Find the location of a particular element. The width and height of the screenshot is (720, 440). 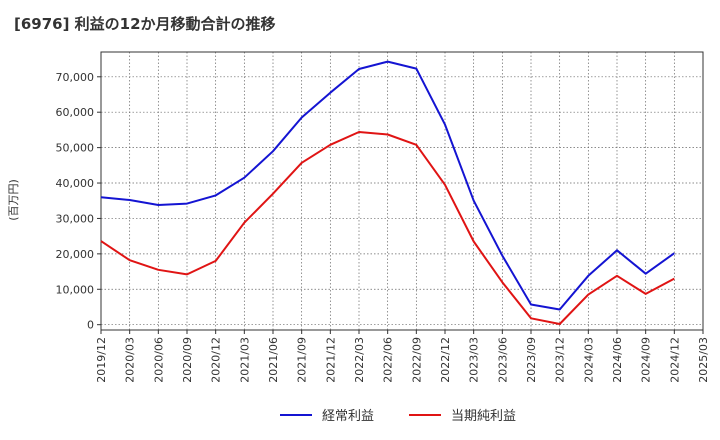

x-tick-label: 2022/12 is located at coordinates (445, 360).